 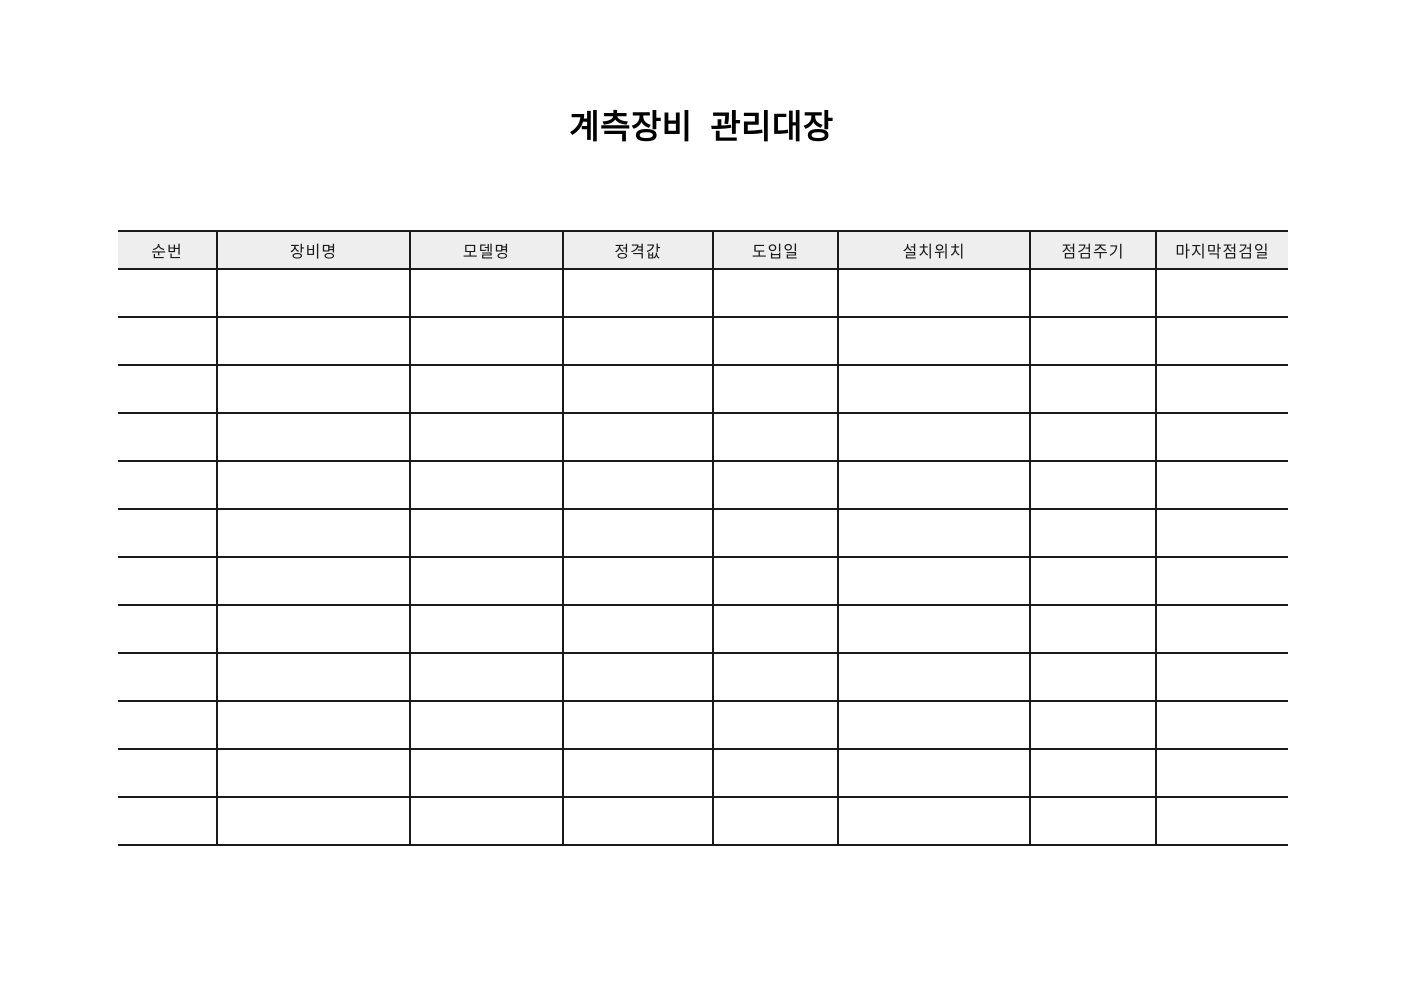 I want to click on col-header-rated-value: 정격값, so click(x=638, y=250).